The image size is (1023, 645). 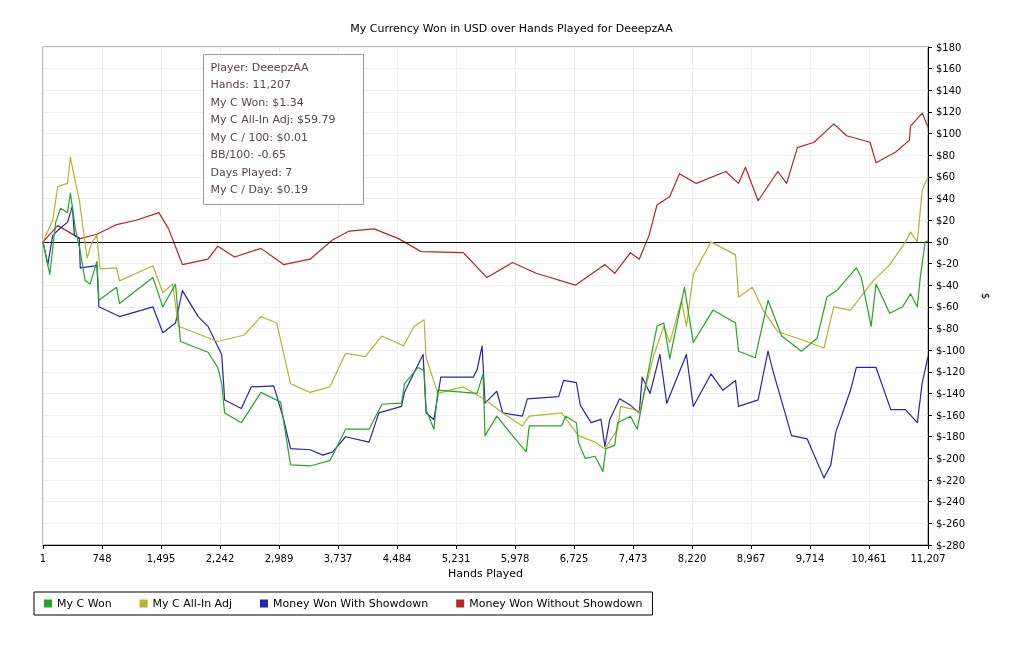 I want to click on x-tick-label: 8,967, so click(x=751, y=558).